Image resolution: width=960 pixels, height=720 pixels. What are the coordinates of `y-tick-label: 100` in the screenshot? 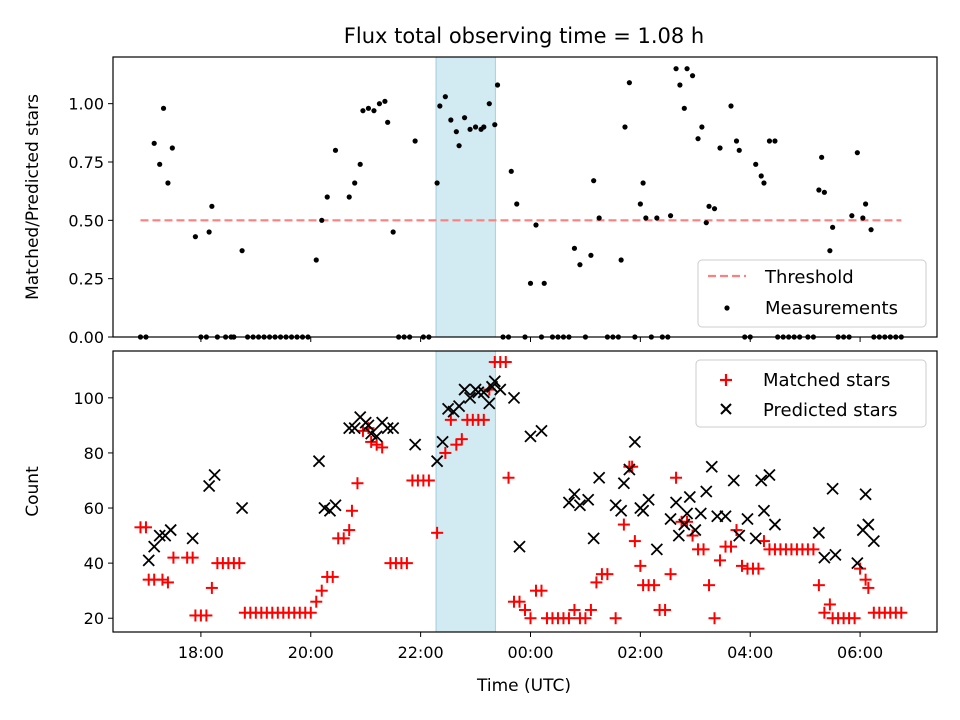 It's located at (88, 398).